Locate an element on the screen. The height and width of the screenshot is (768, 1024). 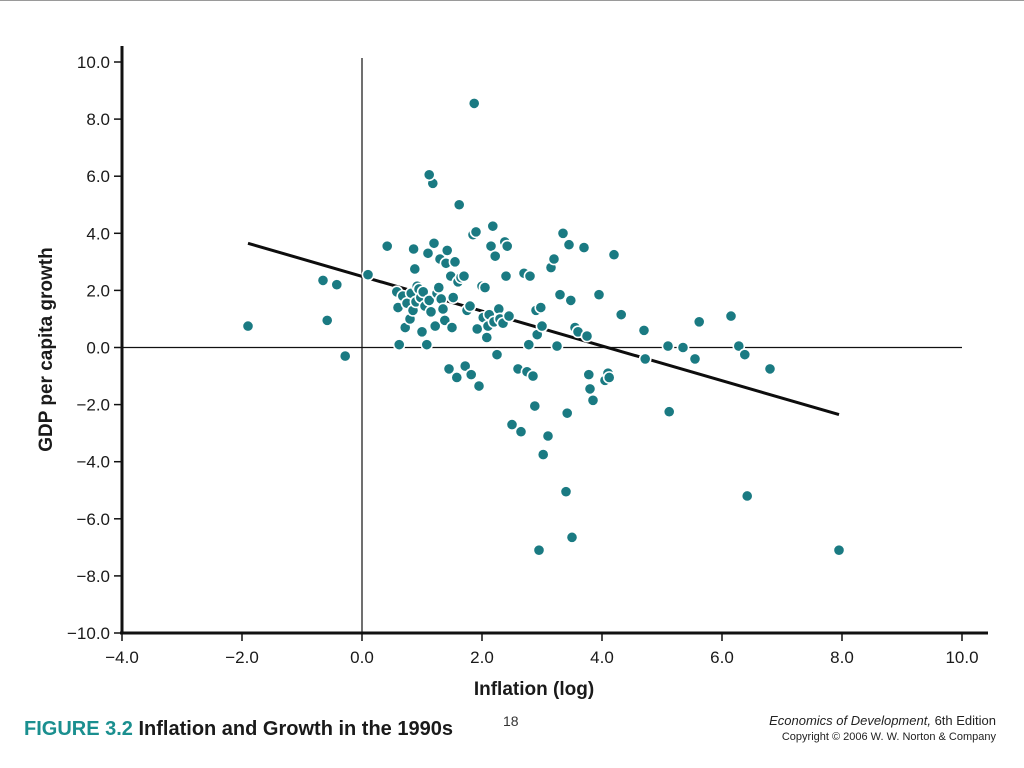
copyright-line: Copyright © 2006 W. W. Norton & Company is located at coordinates (888, 737).